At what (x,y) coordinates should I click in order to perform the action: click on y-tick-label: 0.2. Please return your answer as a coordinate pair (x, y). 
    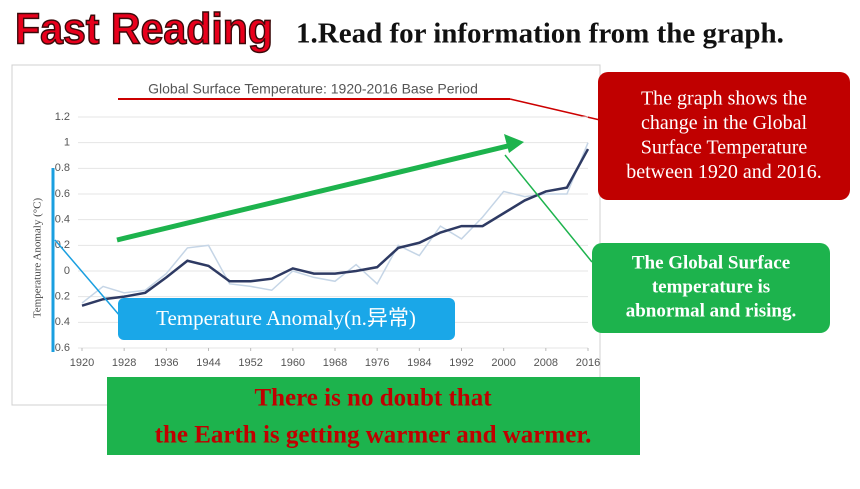
    Looking at the image, I should click on (62, 245).